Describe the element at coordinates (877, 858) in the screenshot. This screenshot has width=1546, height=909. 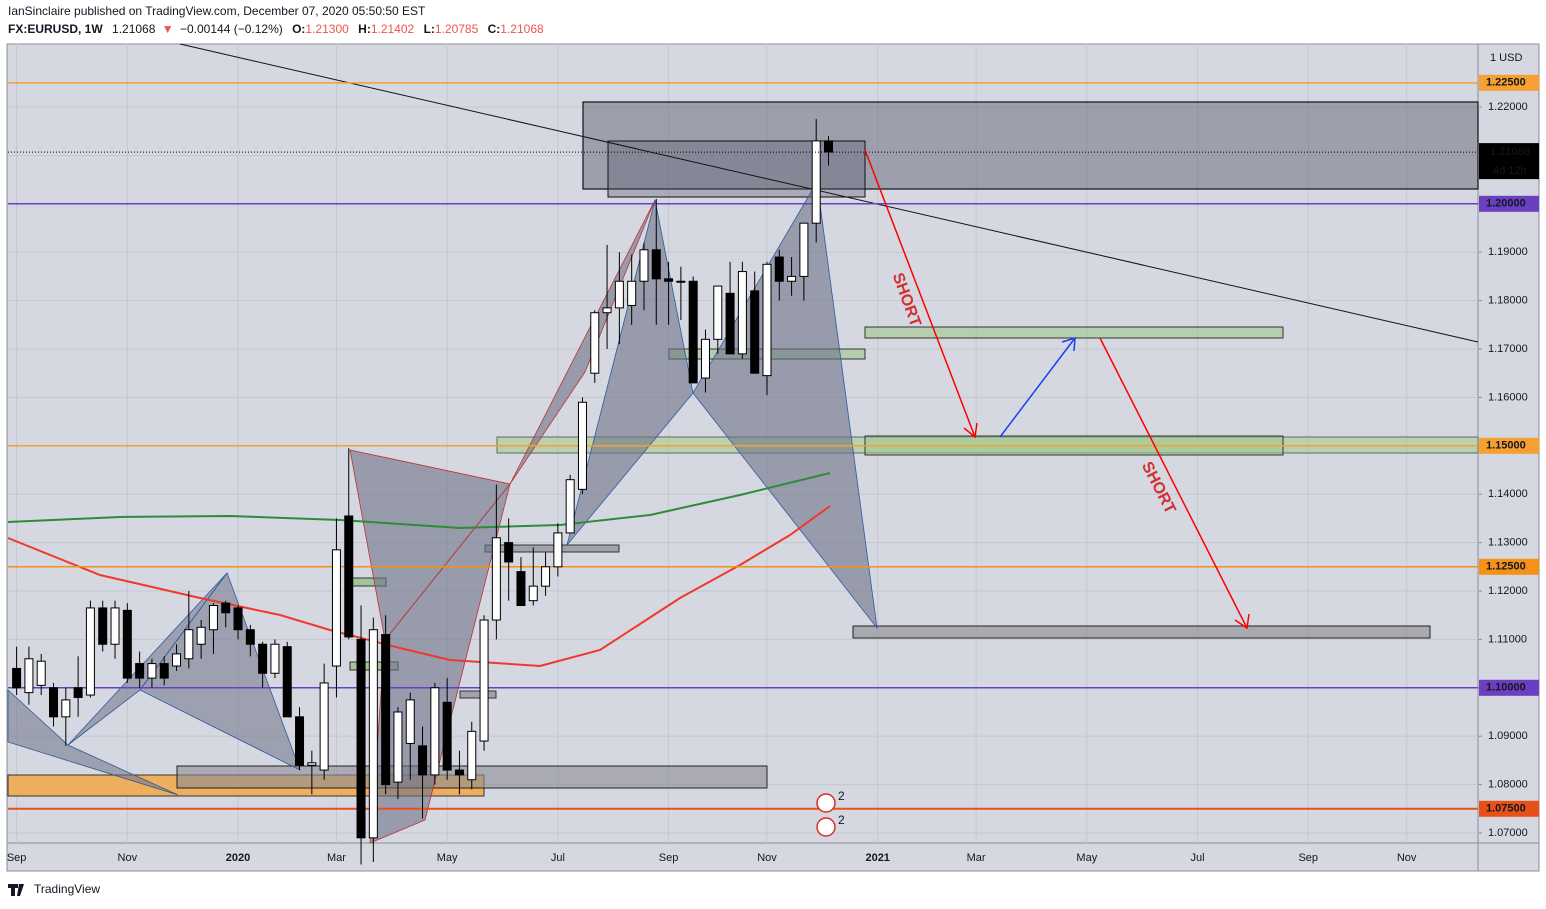
I see `x-tick-label: 2021` at that location.